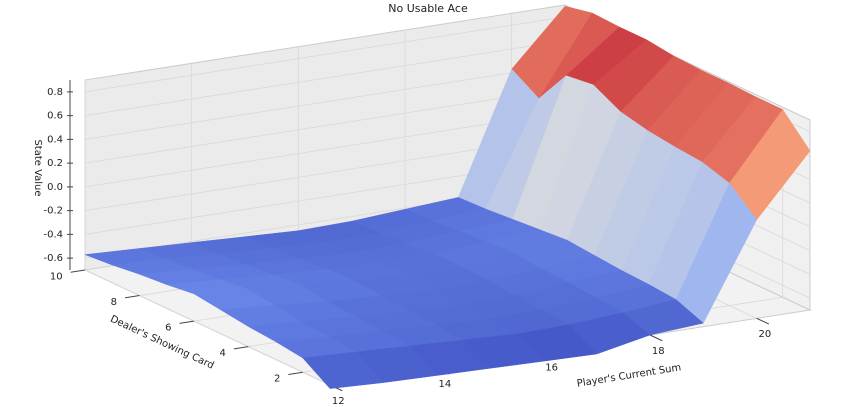  What do you see at coordinates (445, 384) in the screenshot?
I see `x-tick-label: 14` at bounding box center [445, 384].